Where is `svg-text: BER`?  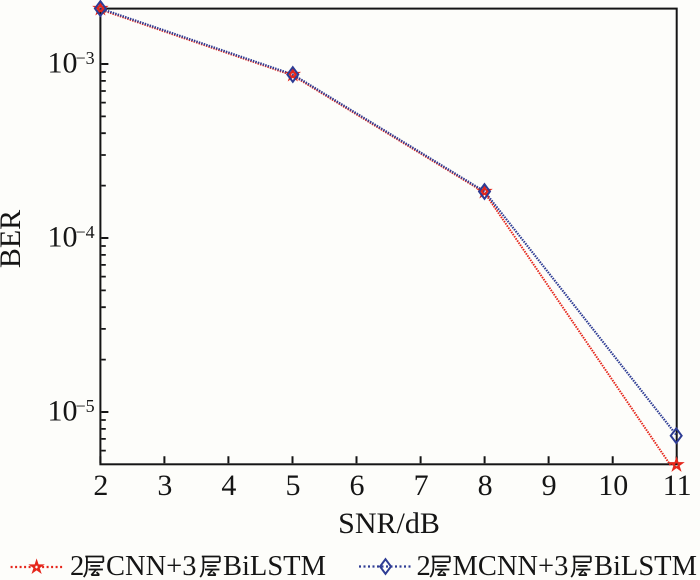
svg-text: BER is located at coordinates (13, 239).